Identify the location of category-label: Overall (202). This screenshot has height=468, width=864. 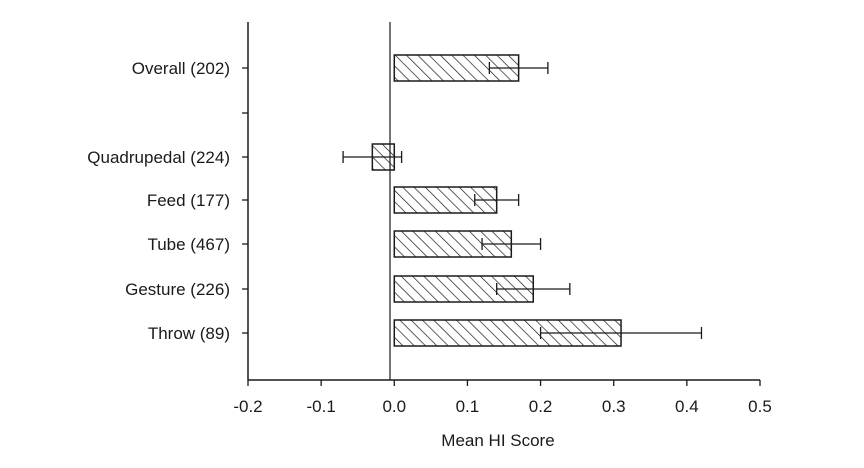
(181, 68).